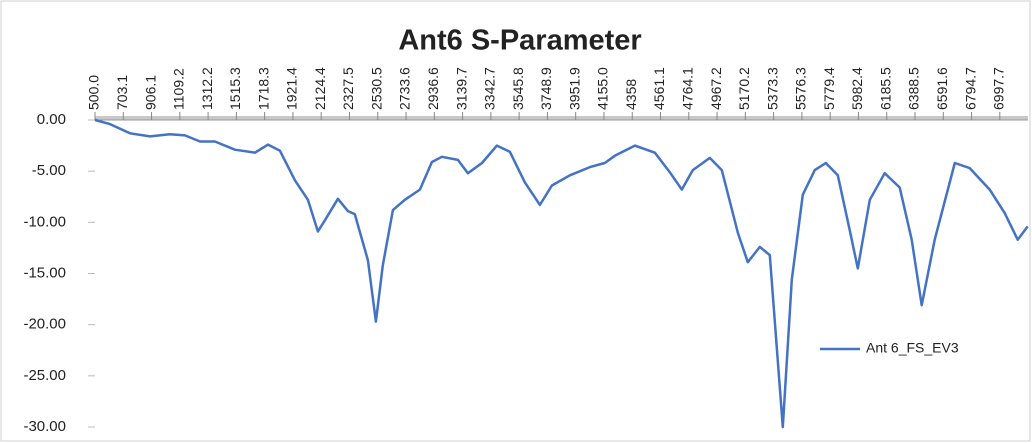  What do you see at coordinates (94, 92) in the screenshot?
I see `x-tick-label: 500.0` at bounding box center [94, 92].